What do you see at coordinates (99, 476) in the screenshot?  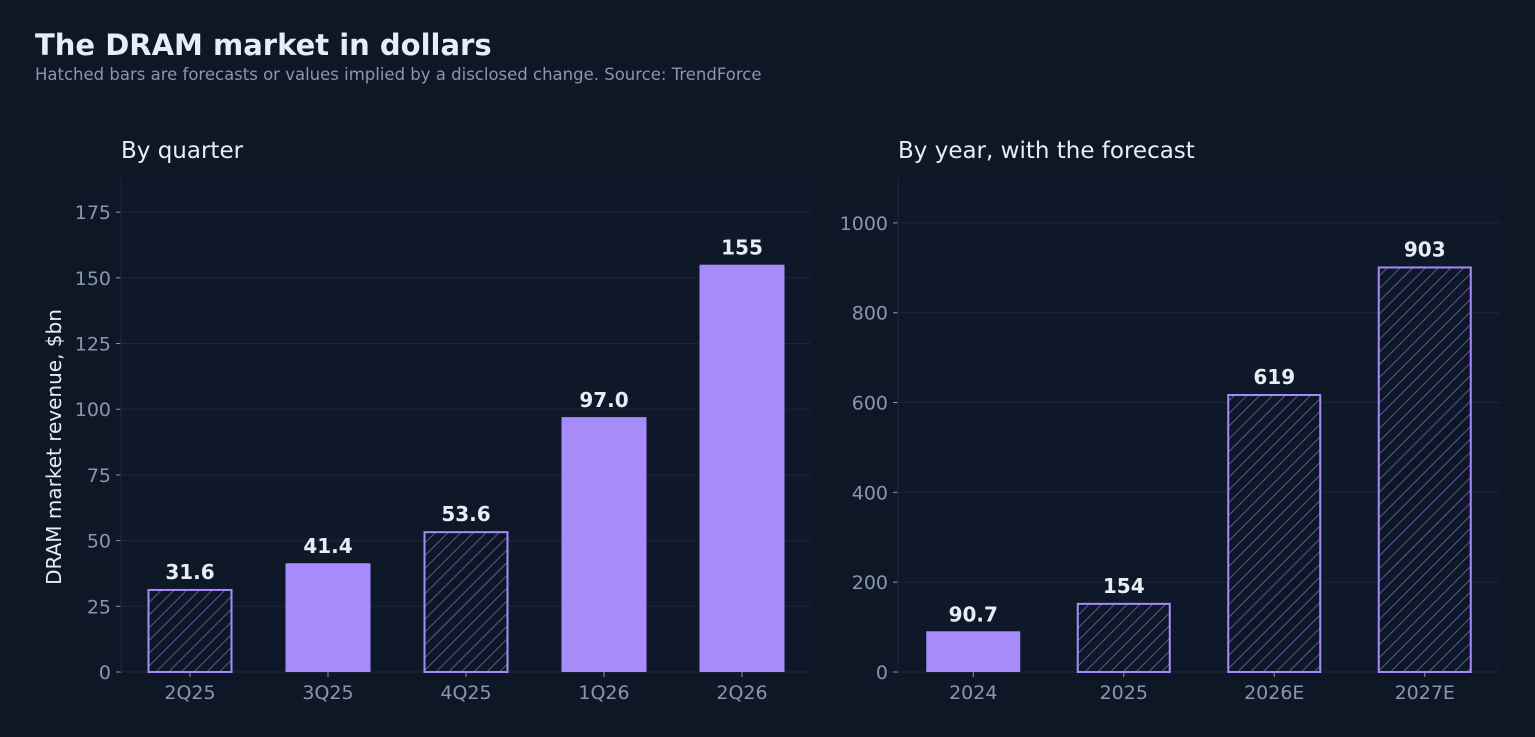 I see `y-tick-label: 75` at bounding box center [99, 476].